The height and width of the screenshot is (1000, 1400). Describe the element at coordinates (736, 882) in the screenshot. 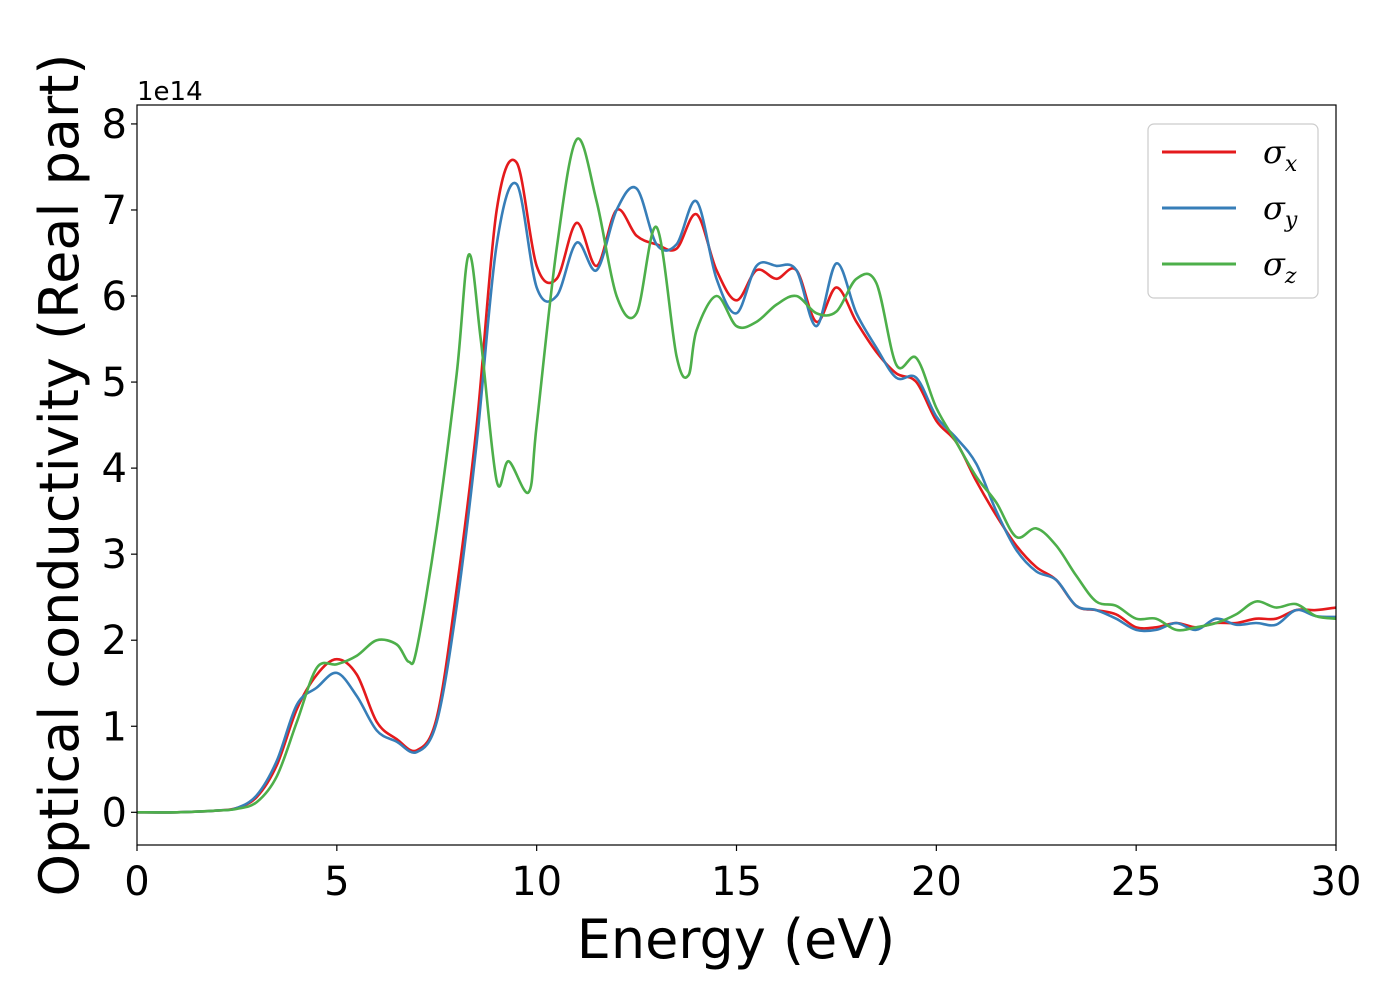

I see `x-tick-label: 15` at that location.